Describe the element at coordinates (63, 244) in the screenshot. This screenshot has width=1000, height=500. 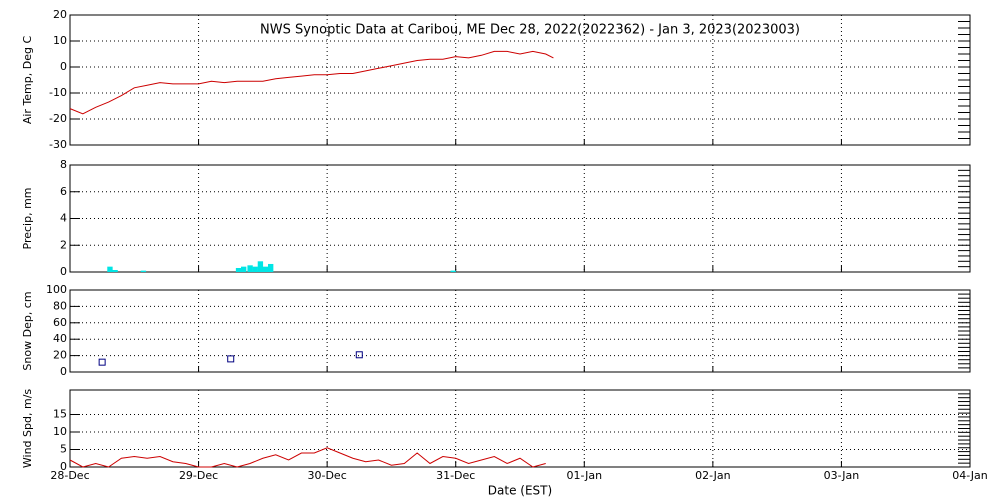
I see `y-tick-label: 2` at that location.